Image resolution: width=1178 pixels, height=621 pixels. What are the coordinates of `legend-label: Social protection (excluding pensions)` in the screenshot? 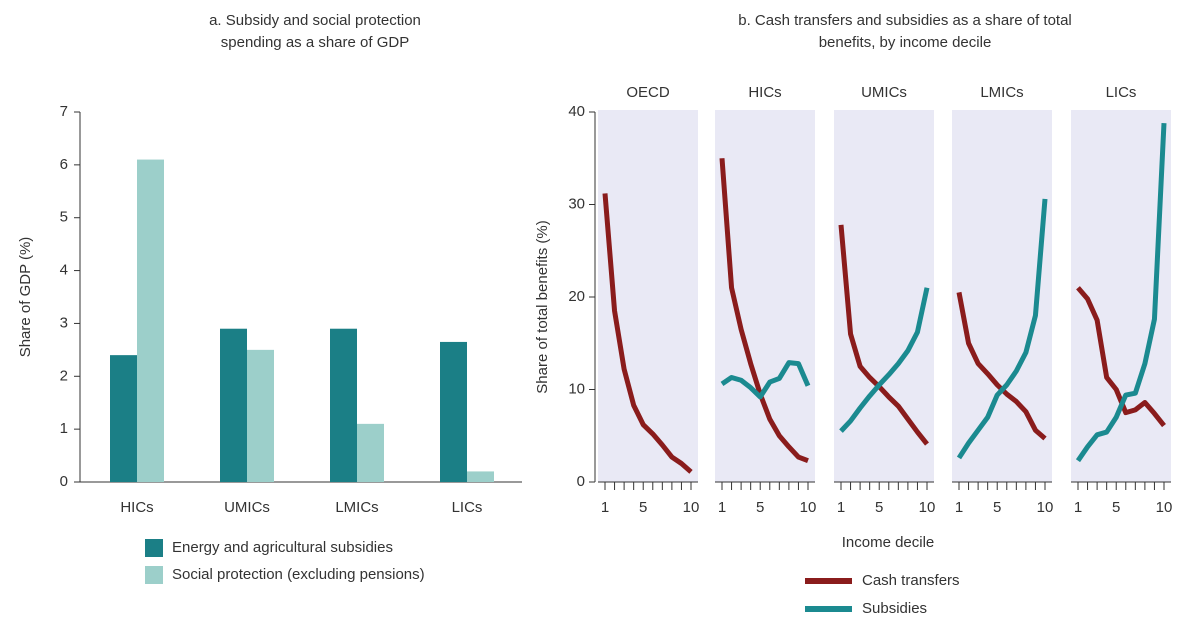 It's located at (298, 574).